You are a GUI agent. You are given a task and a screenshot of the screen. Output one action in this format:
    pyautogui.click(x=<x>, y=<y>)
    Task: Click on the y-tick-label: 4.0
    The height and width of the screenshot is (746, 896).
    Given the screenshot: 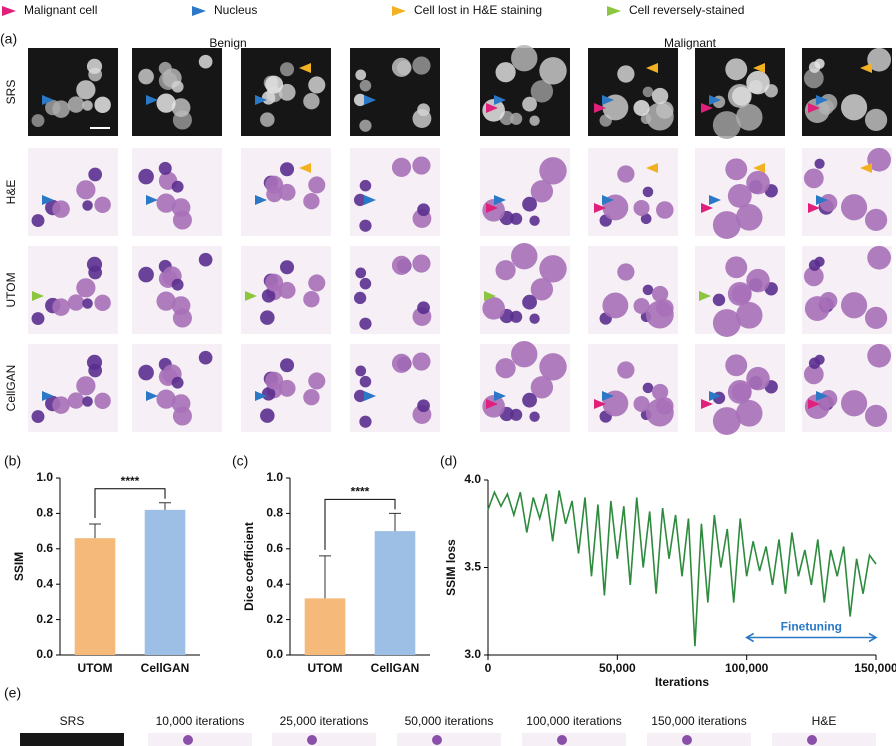 What is the action you would take?
    pyautogui.click(x=472, y=479)
    